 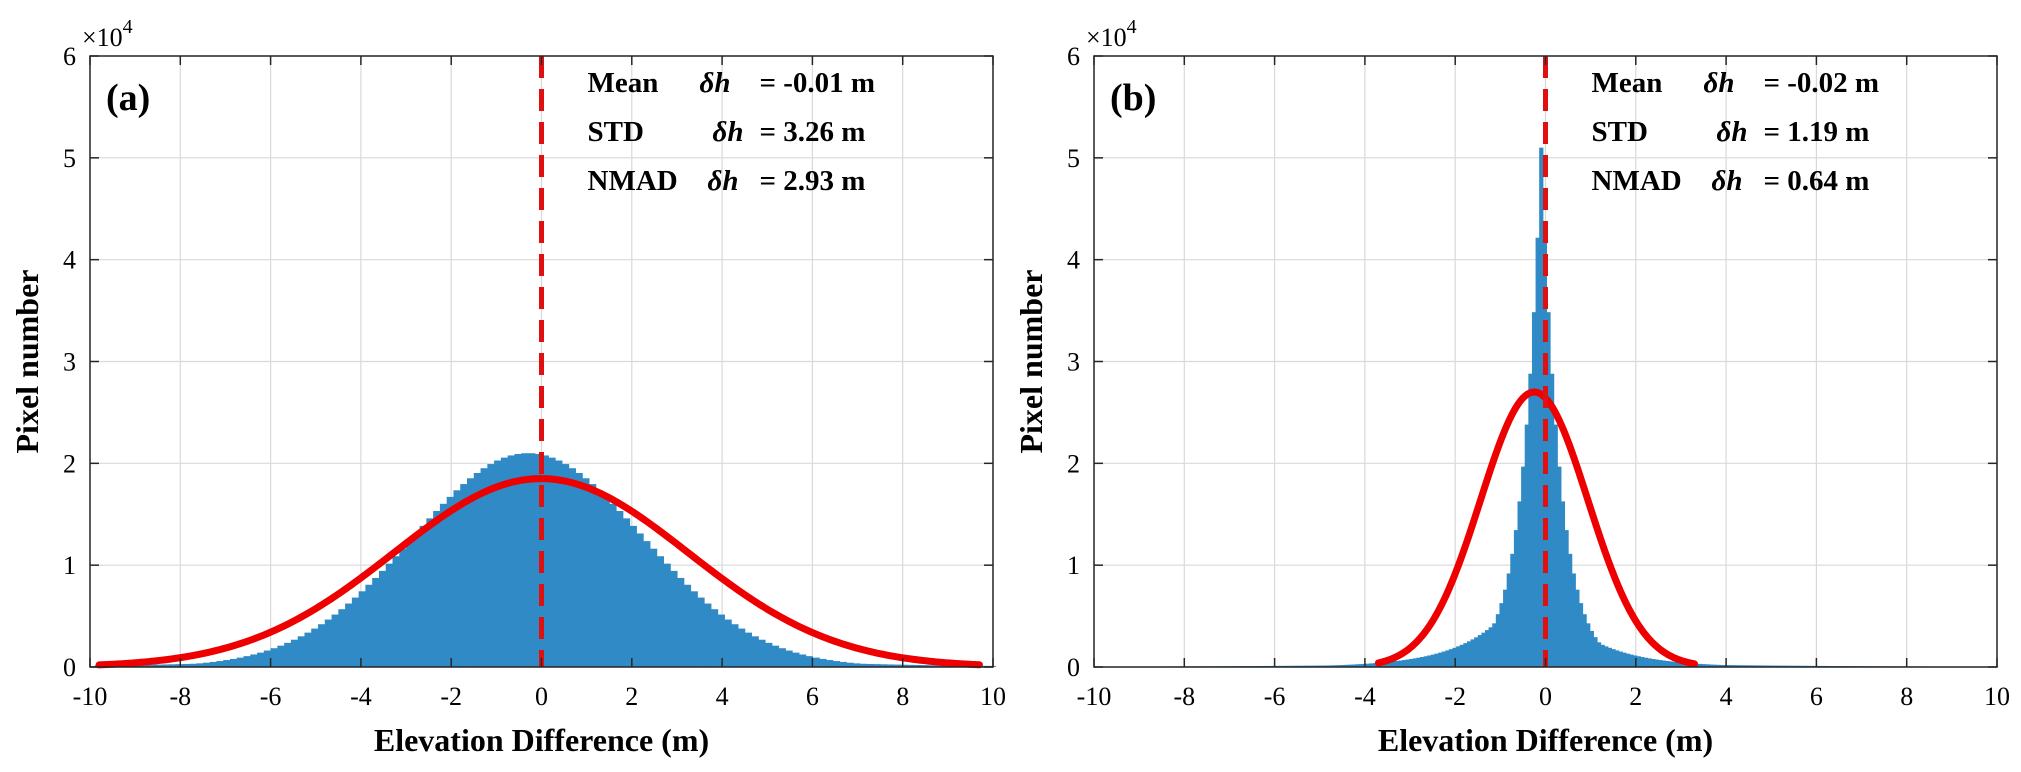 What do you see at coordinates (1822, 83) in the screenshot?
I see `stat-value: = -0.02 m` at bounding box center [1822, 83].